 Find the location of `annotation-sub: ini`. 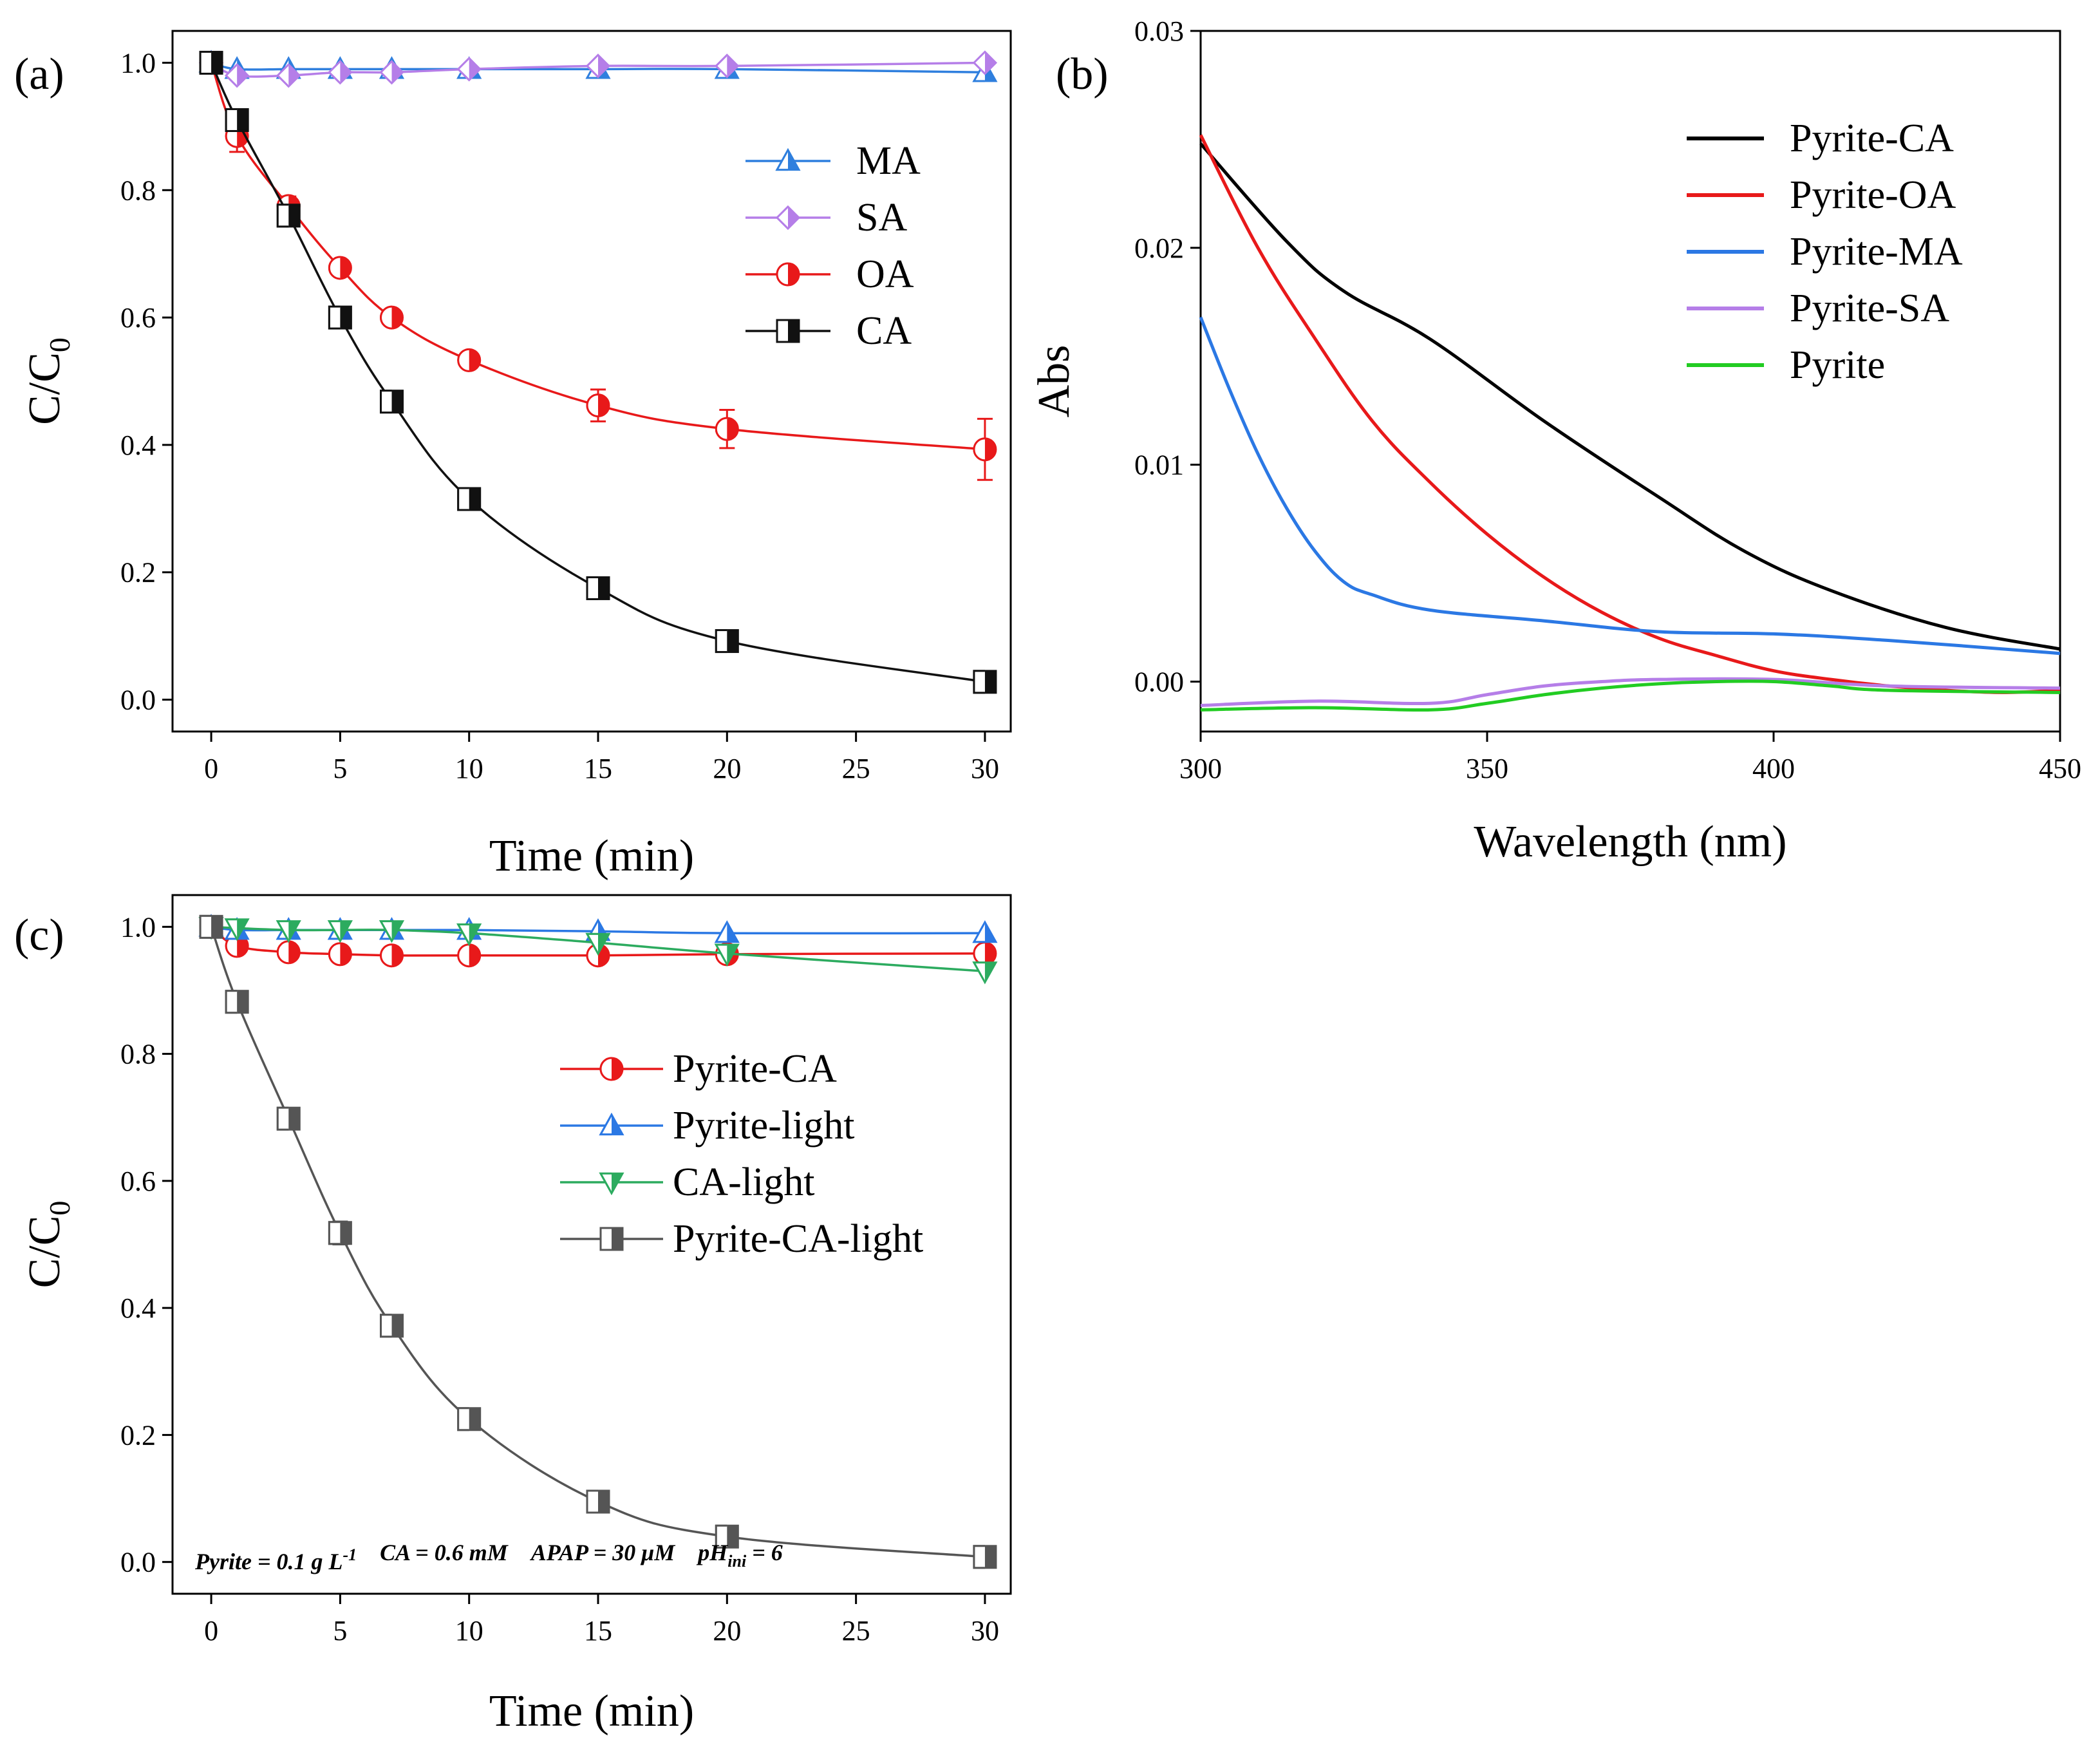

annotation-sub: ini is located at coordinates (737, 1561).